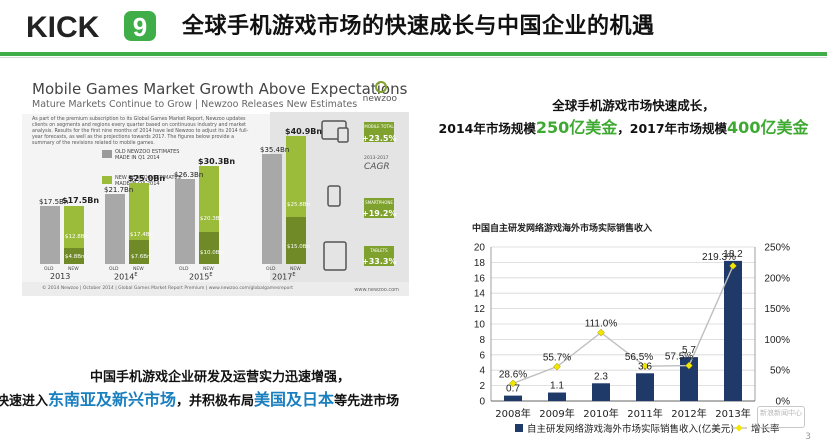  What do you see at coordinates (379, 261) in the screenshot?
I see `badge-tablets-pct: +33.3%` at bounding box center [379, 261].